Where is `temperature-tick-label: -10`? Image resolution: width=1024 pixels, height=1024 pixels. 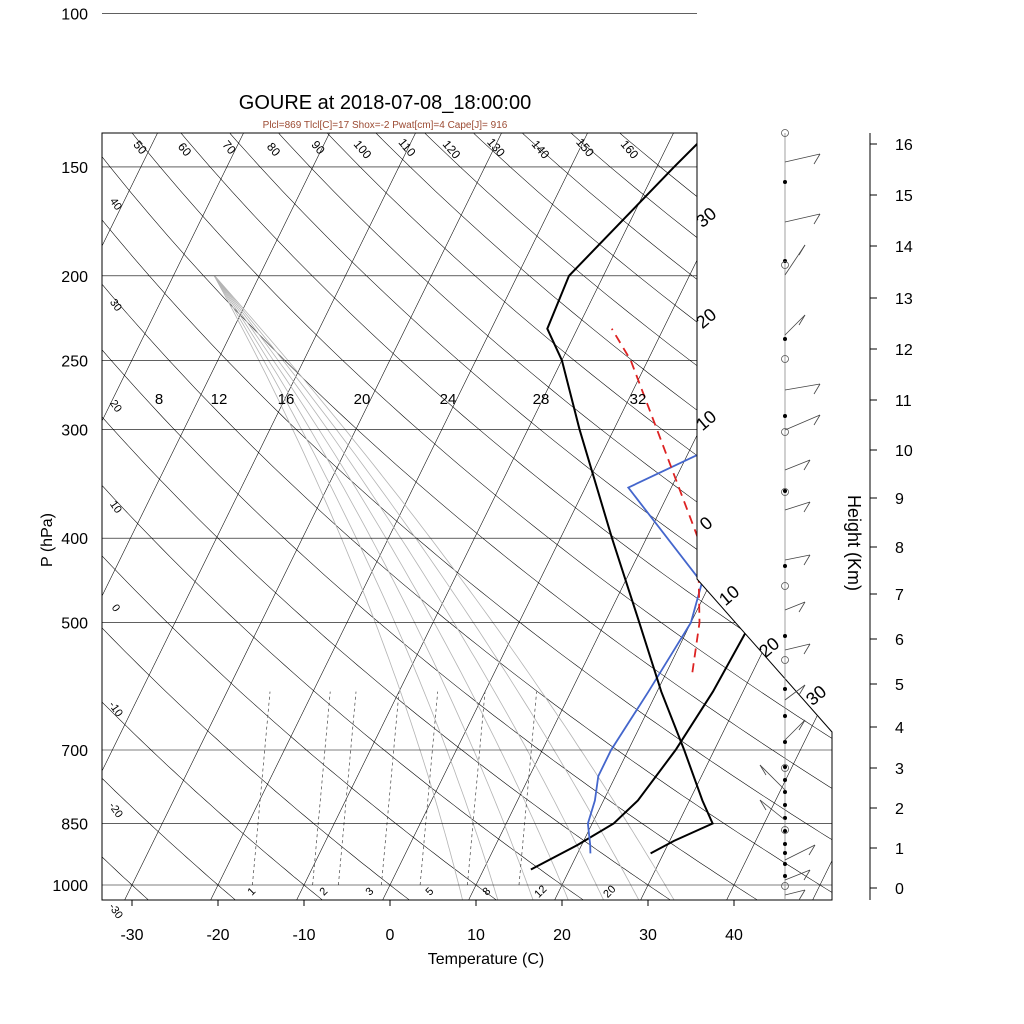
temperature-tick-label: -10 is located at coordinates (303, 935).